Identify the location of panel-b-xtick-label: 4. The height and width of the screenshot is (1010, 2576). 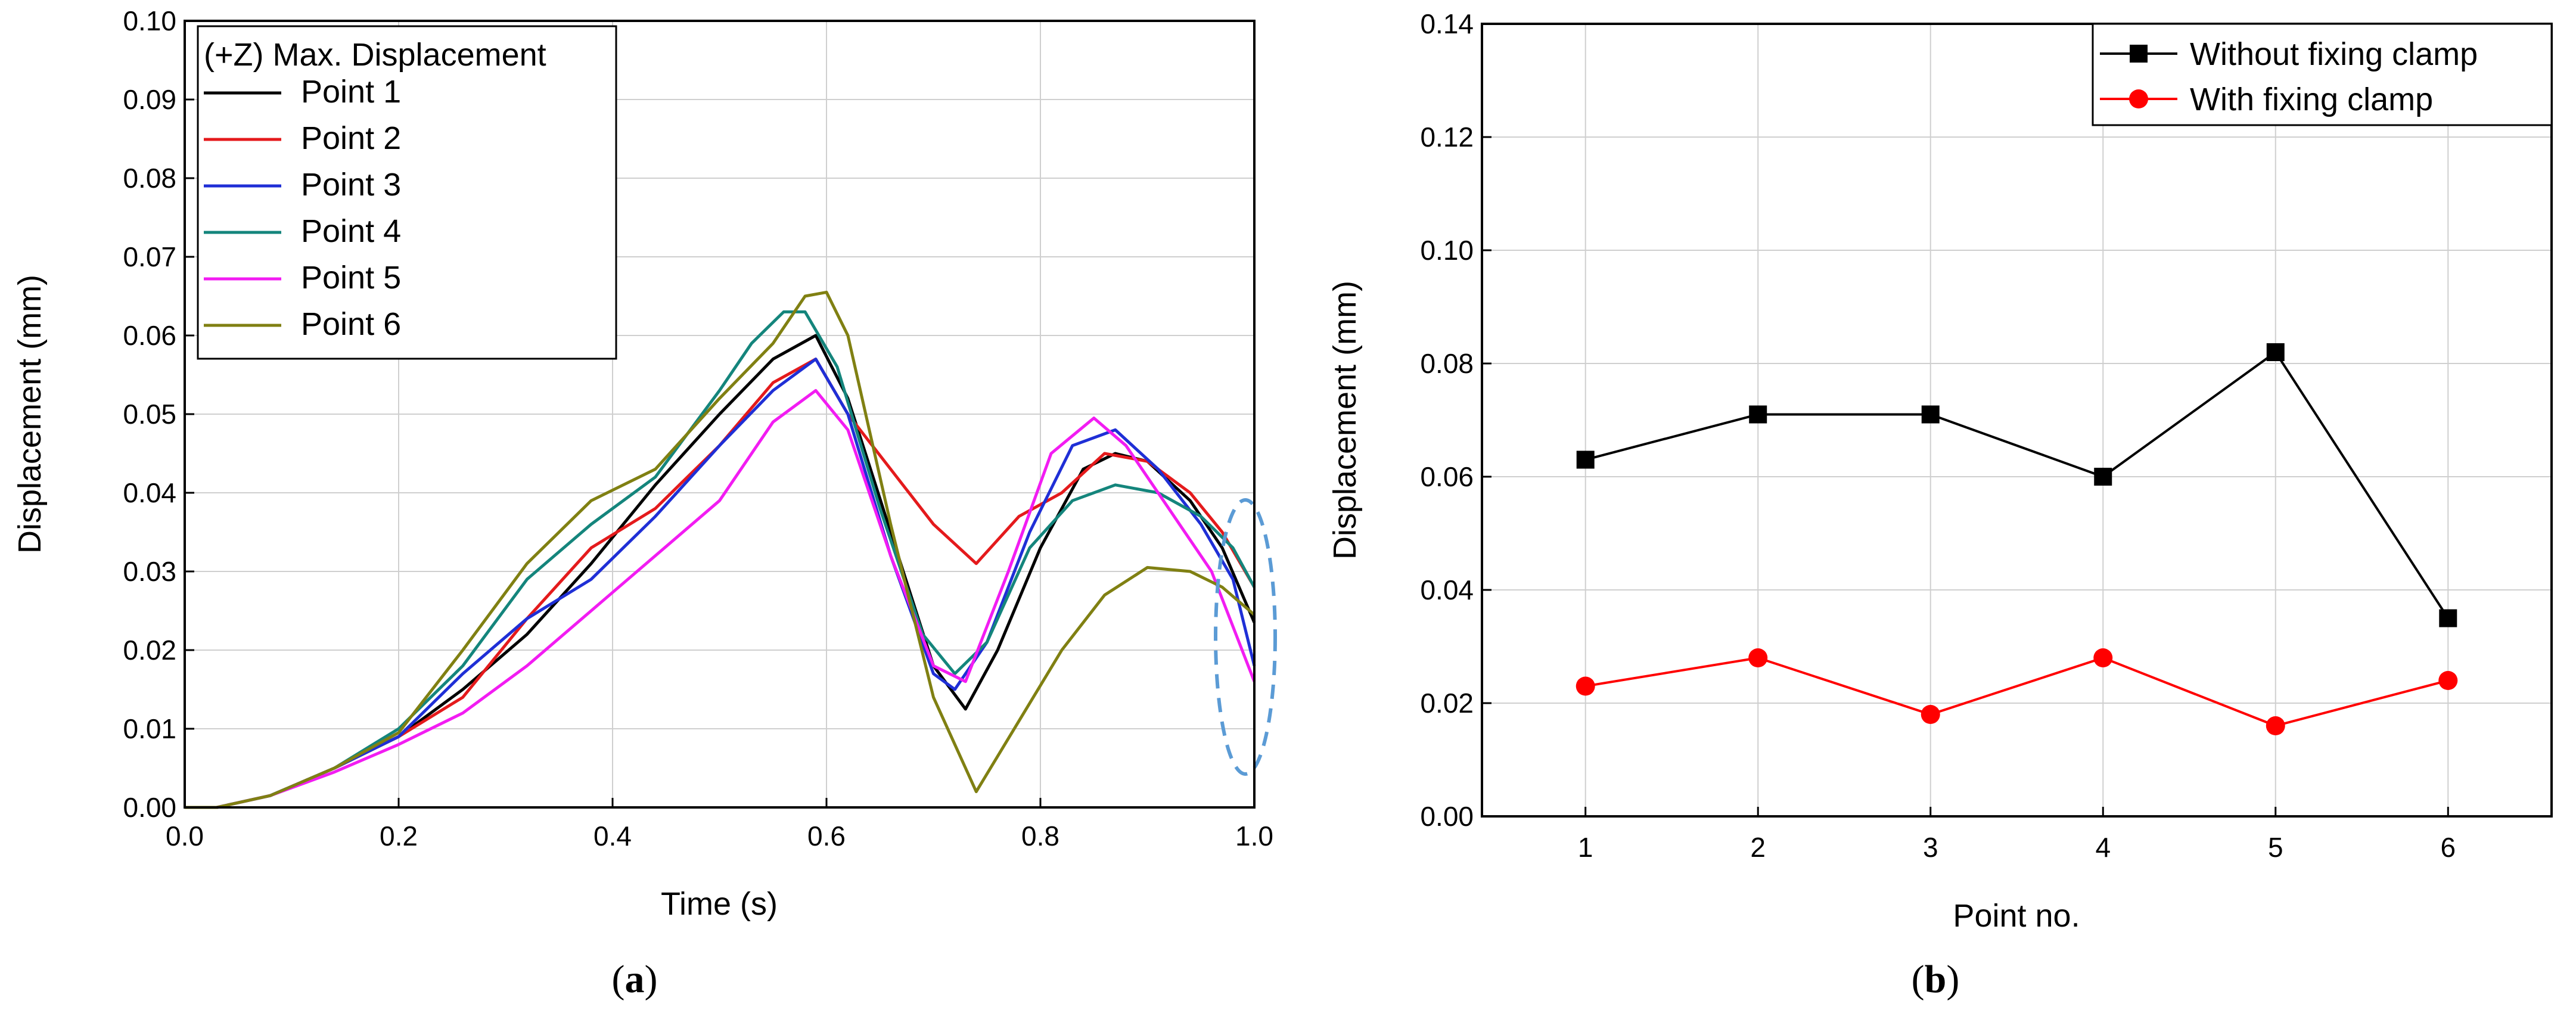
(2103, 847).